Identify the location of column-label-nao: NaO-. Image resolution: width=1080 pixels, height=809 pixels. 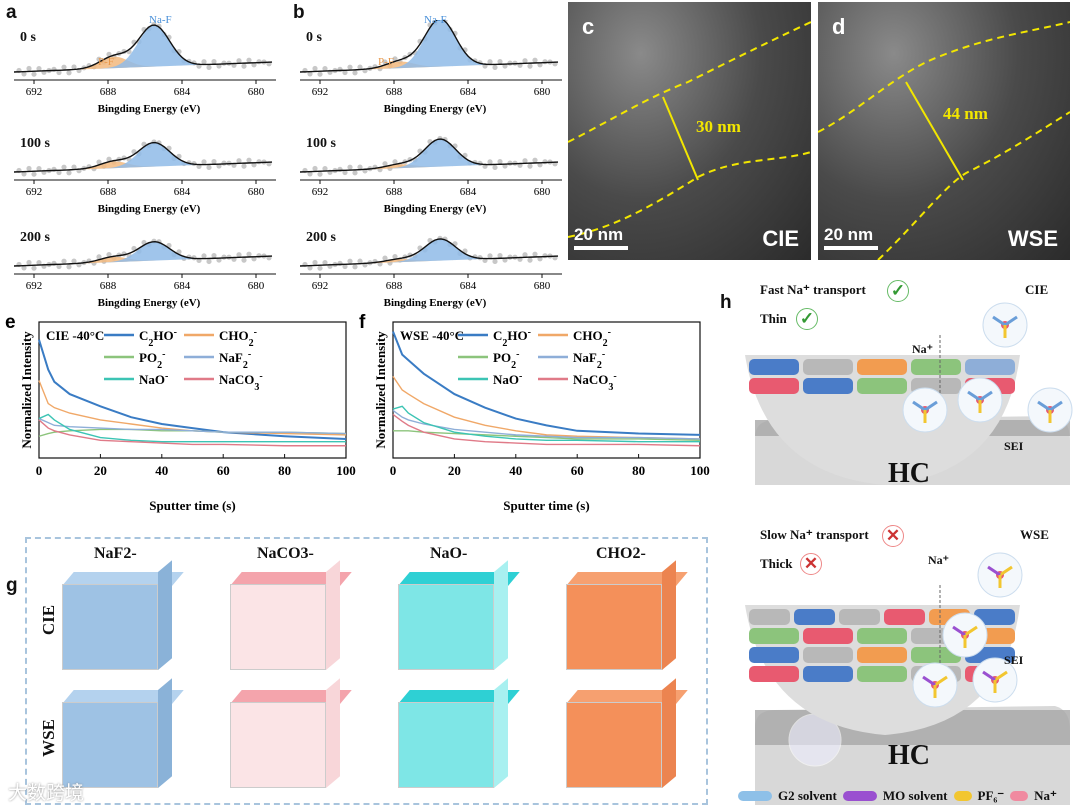
(449, 554).